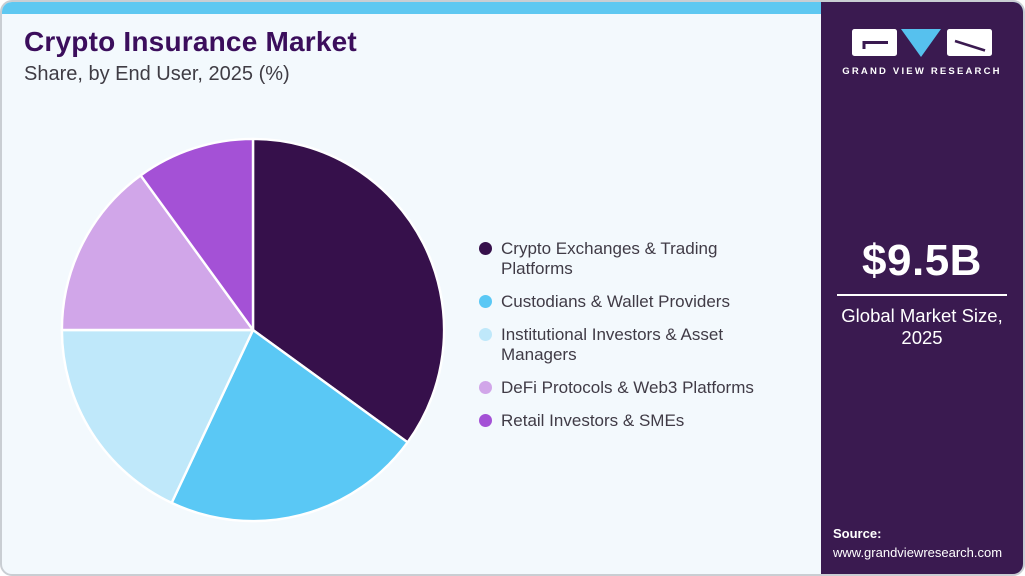  What do you see at coordinates (922, 292) in the screenshot?
I see `market-size-block: $9.5B Global Market Size, 2025` at bounding box center [922, 292].